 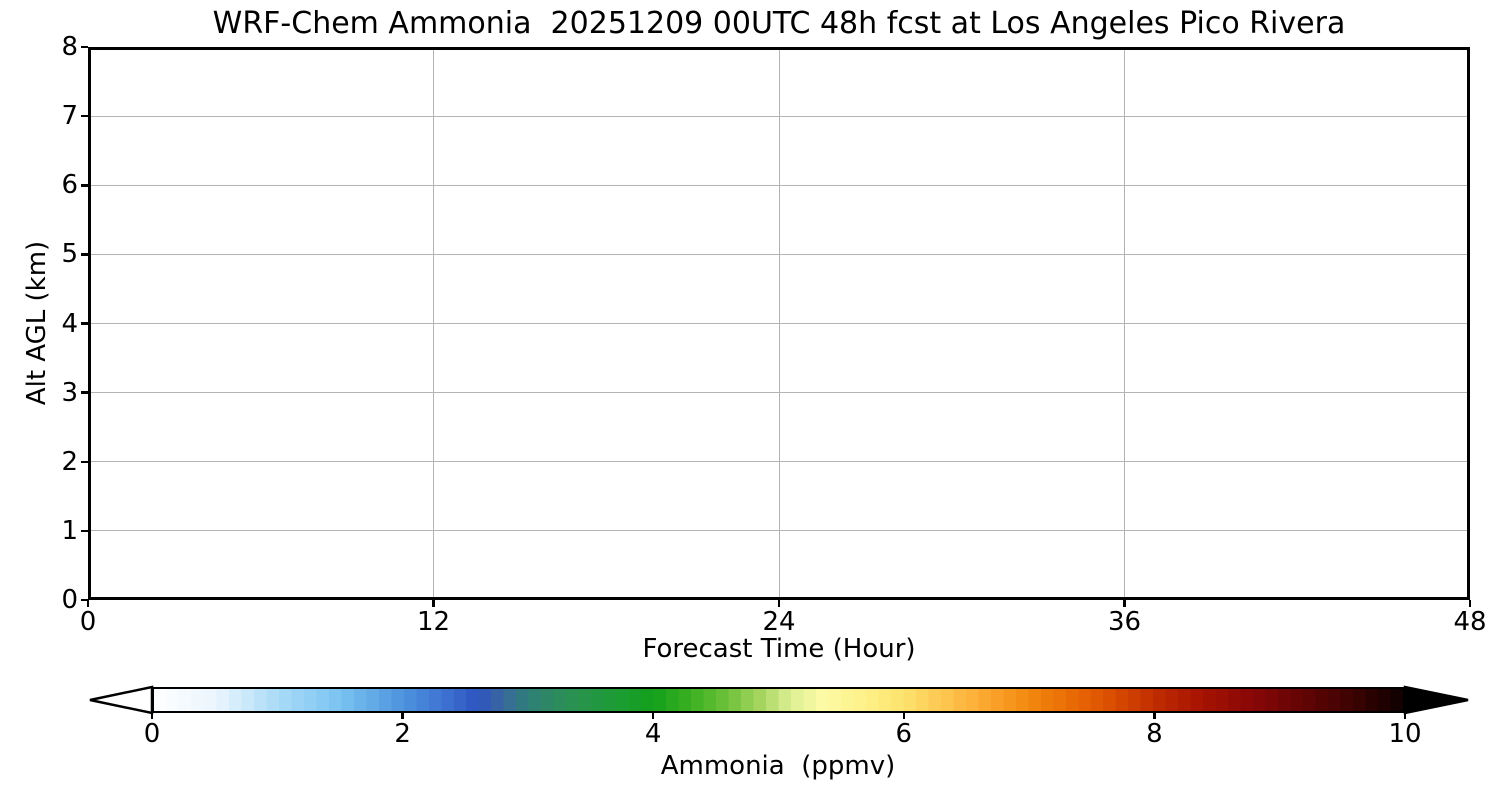 I want to click on y-tick-label-4: 4, so click(x=69, y=323).